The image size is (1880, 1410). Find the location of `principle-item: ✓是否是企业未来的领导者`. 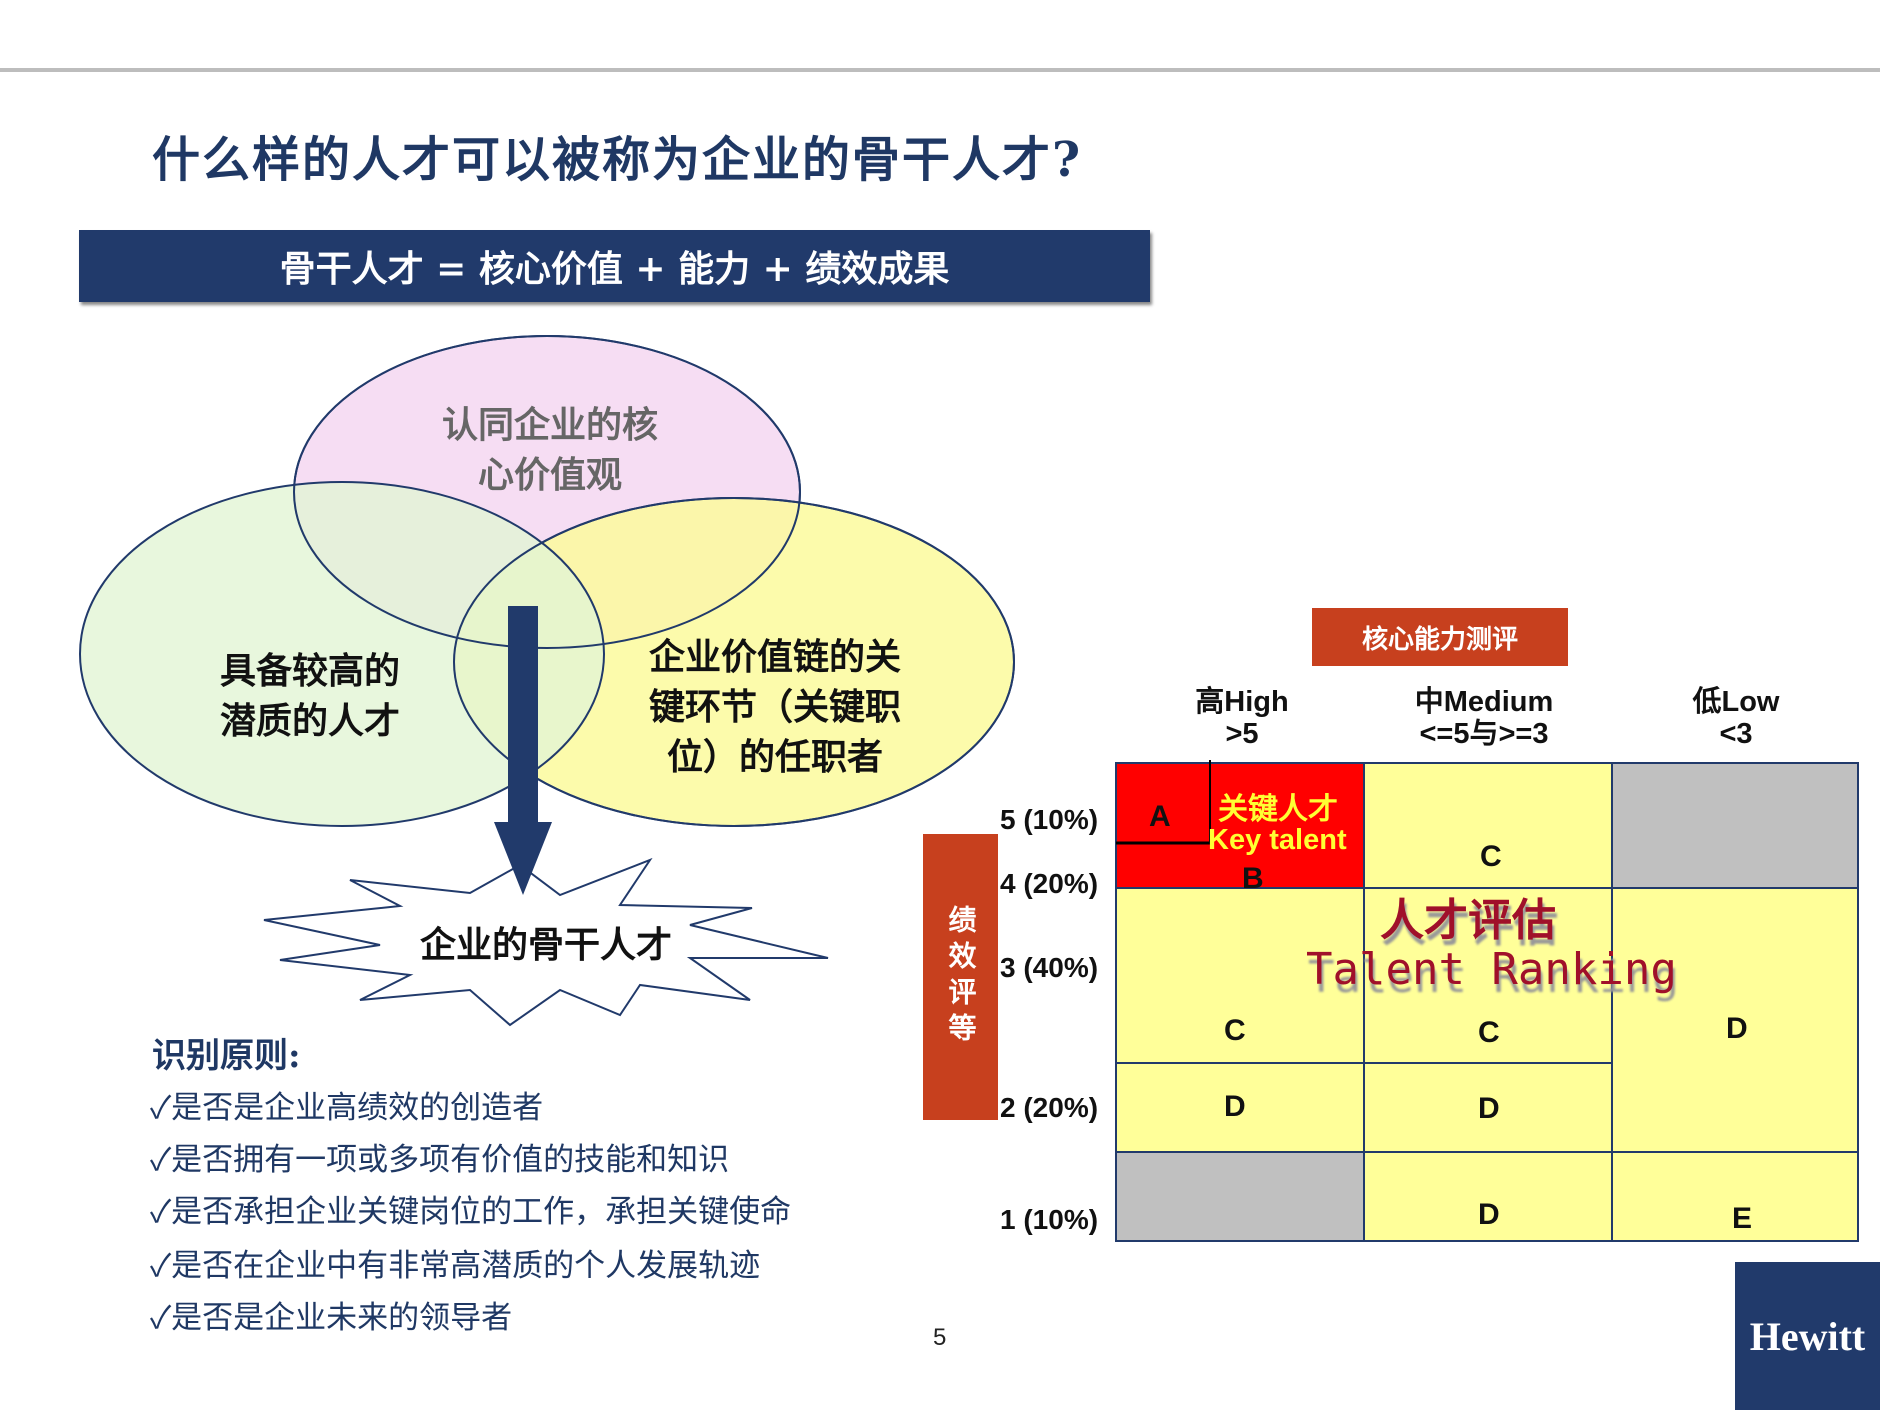

principle-item: ✓是否是企业未来的领导者 is located at coordinates (331, 1318).